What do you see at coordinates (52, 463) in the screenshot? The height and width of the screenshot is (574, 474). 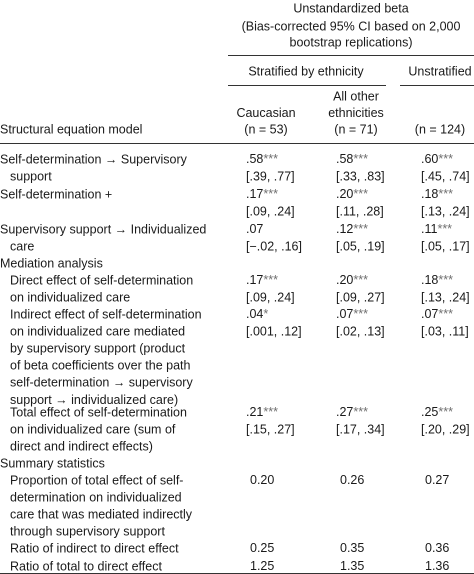 I see `section-heading: Summary statistics` at bounding box center [52, 463].